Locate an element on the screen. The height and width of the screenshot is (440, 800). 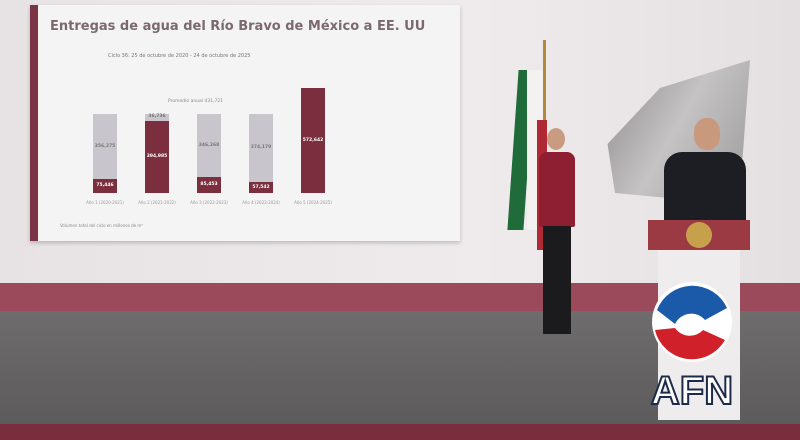
bar-remaining: 36,736 is located at coordinates (157, 117).